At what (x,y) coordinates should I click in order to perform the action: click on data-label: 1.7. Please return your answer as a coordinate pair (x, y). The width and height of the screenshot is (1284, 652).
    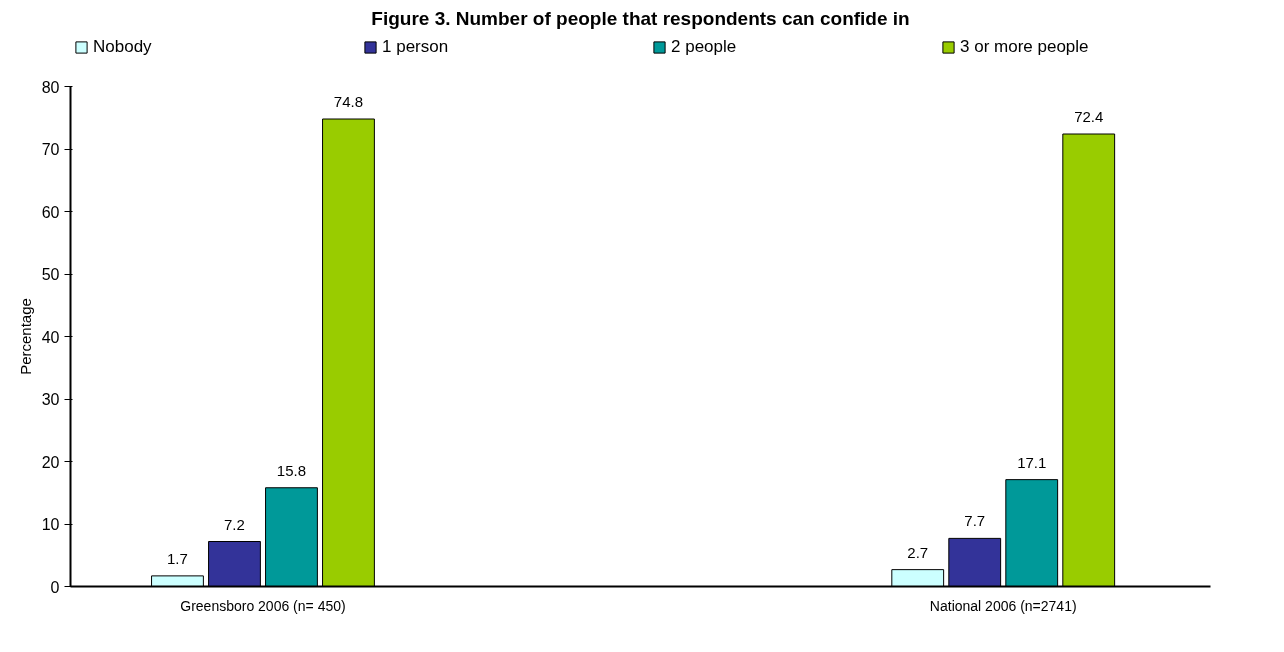
    Looking at the image, I should click on (177, 558).